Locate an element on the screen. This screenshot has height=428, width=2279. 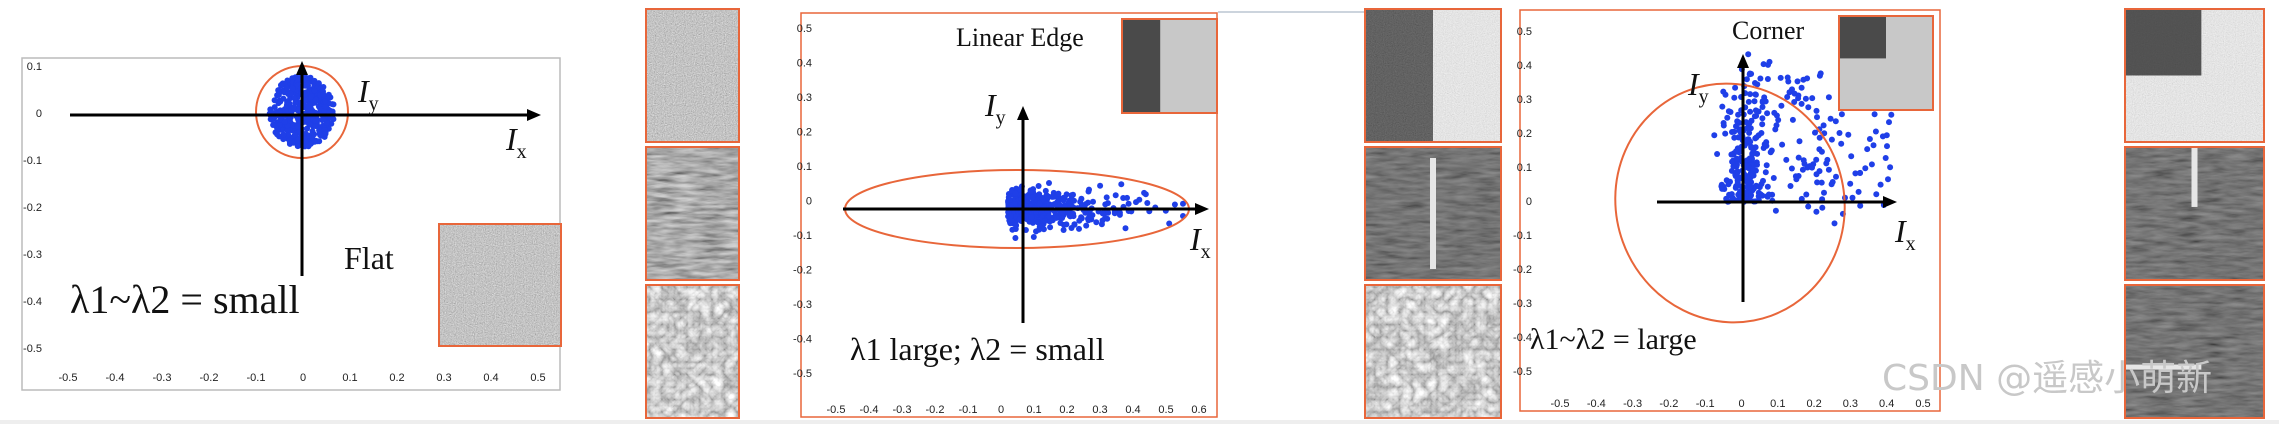
x-tick-label: 0.3 is located at coordinates (1099, 410).